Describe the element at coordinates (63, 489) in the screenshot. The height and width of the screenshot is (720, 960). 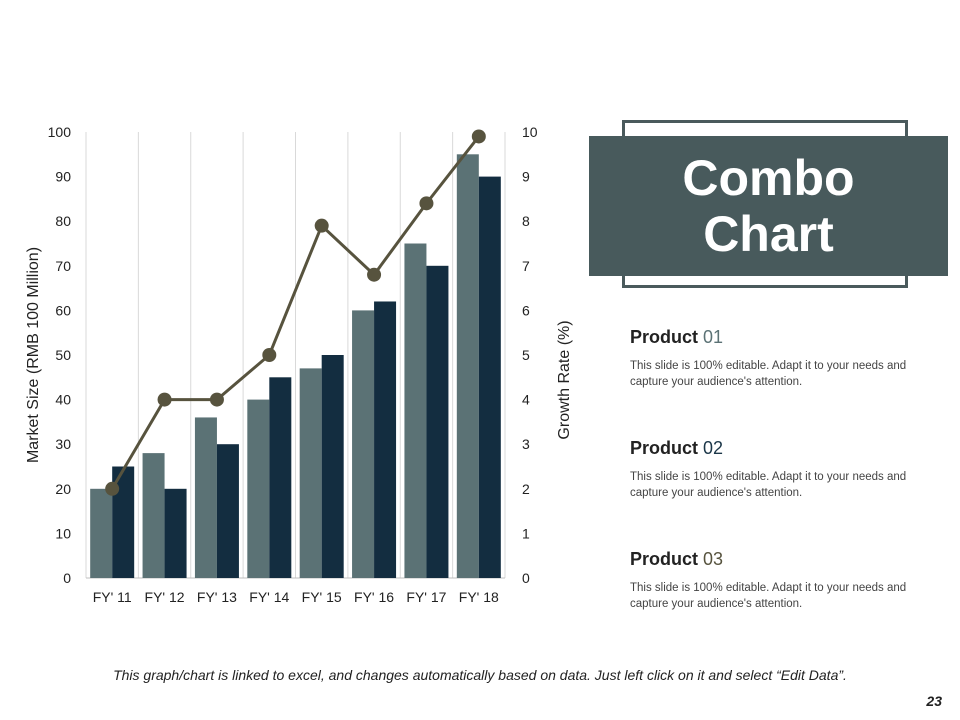
I see `y-tick-label: 20` at that location.